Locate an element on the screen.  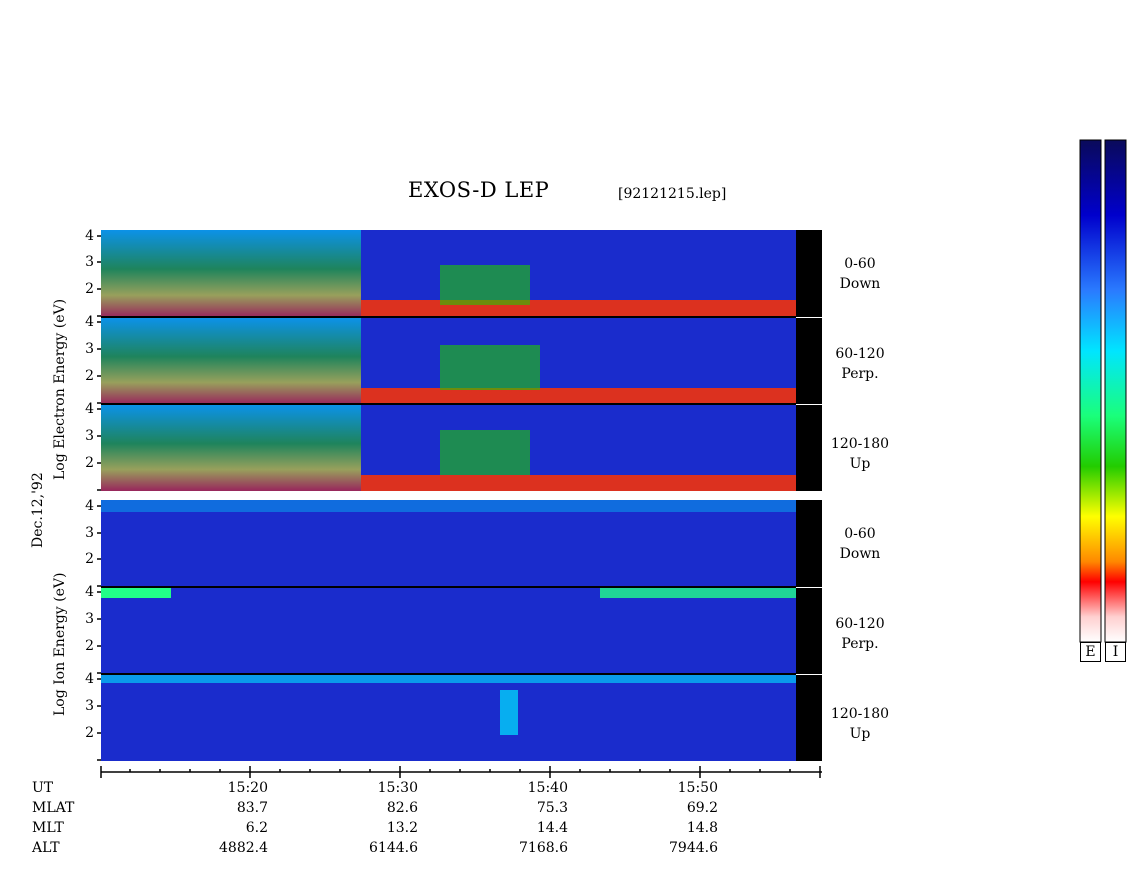
ut-value: 15:20 is located at coordinates (247, 788).